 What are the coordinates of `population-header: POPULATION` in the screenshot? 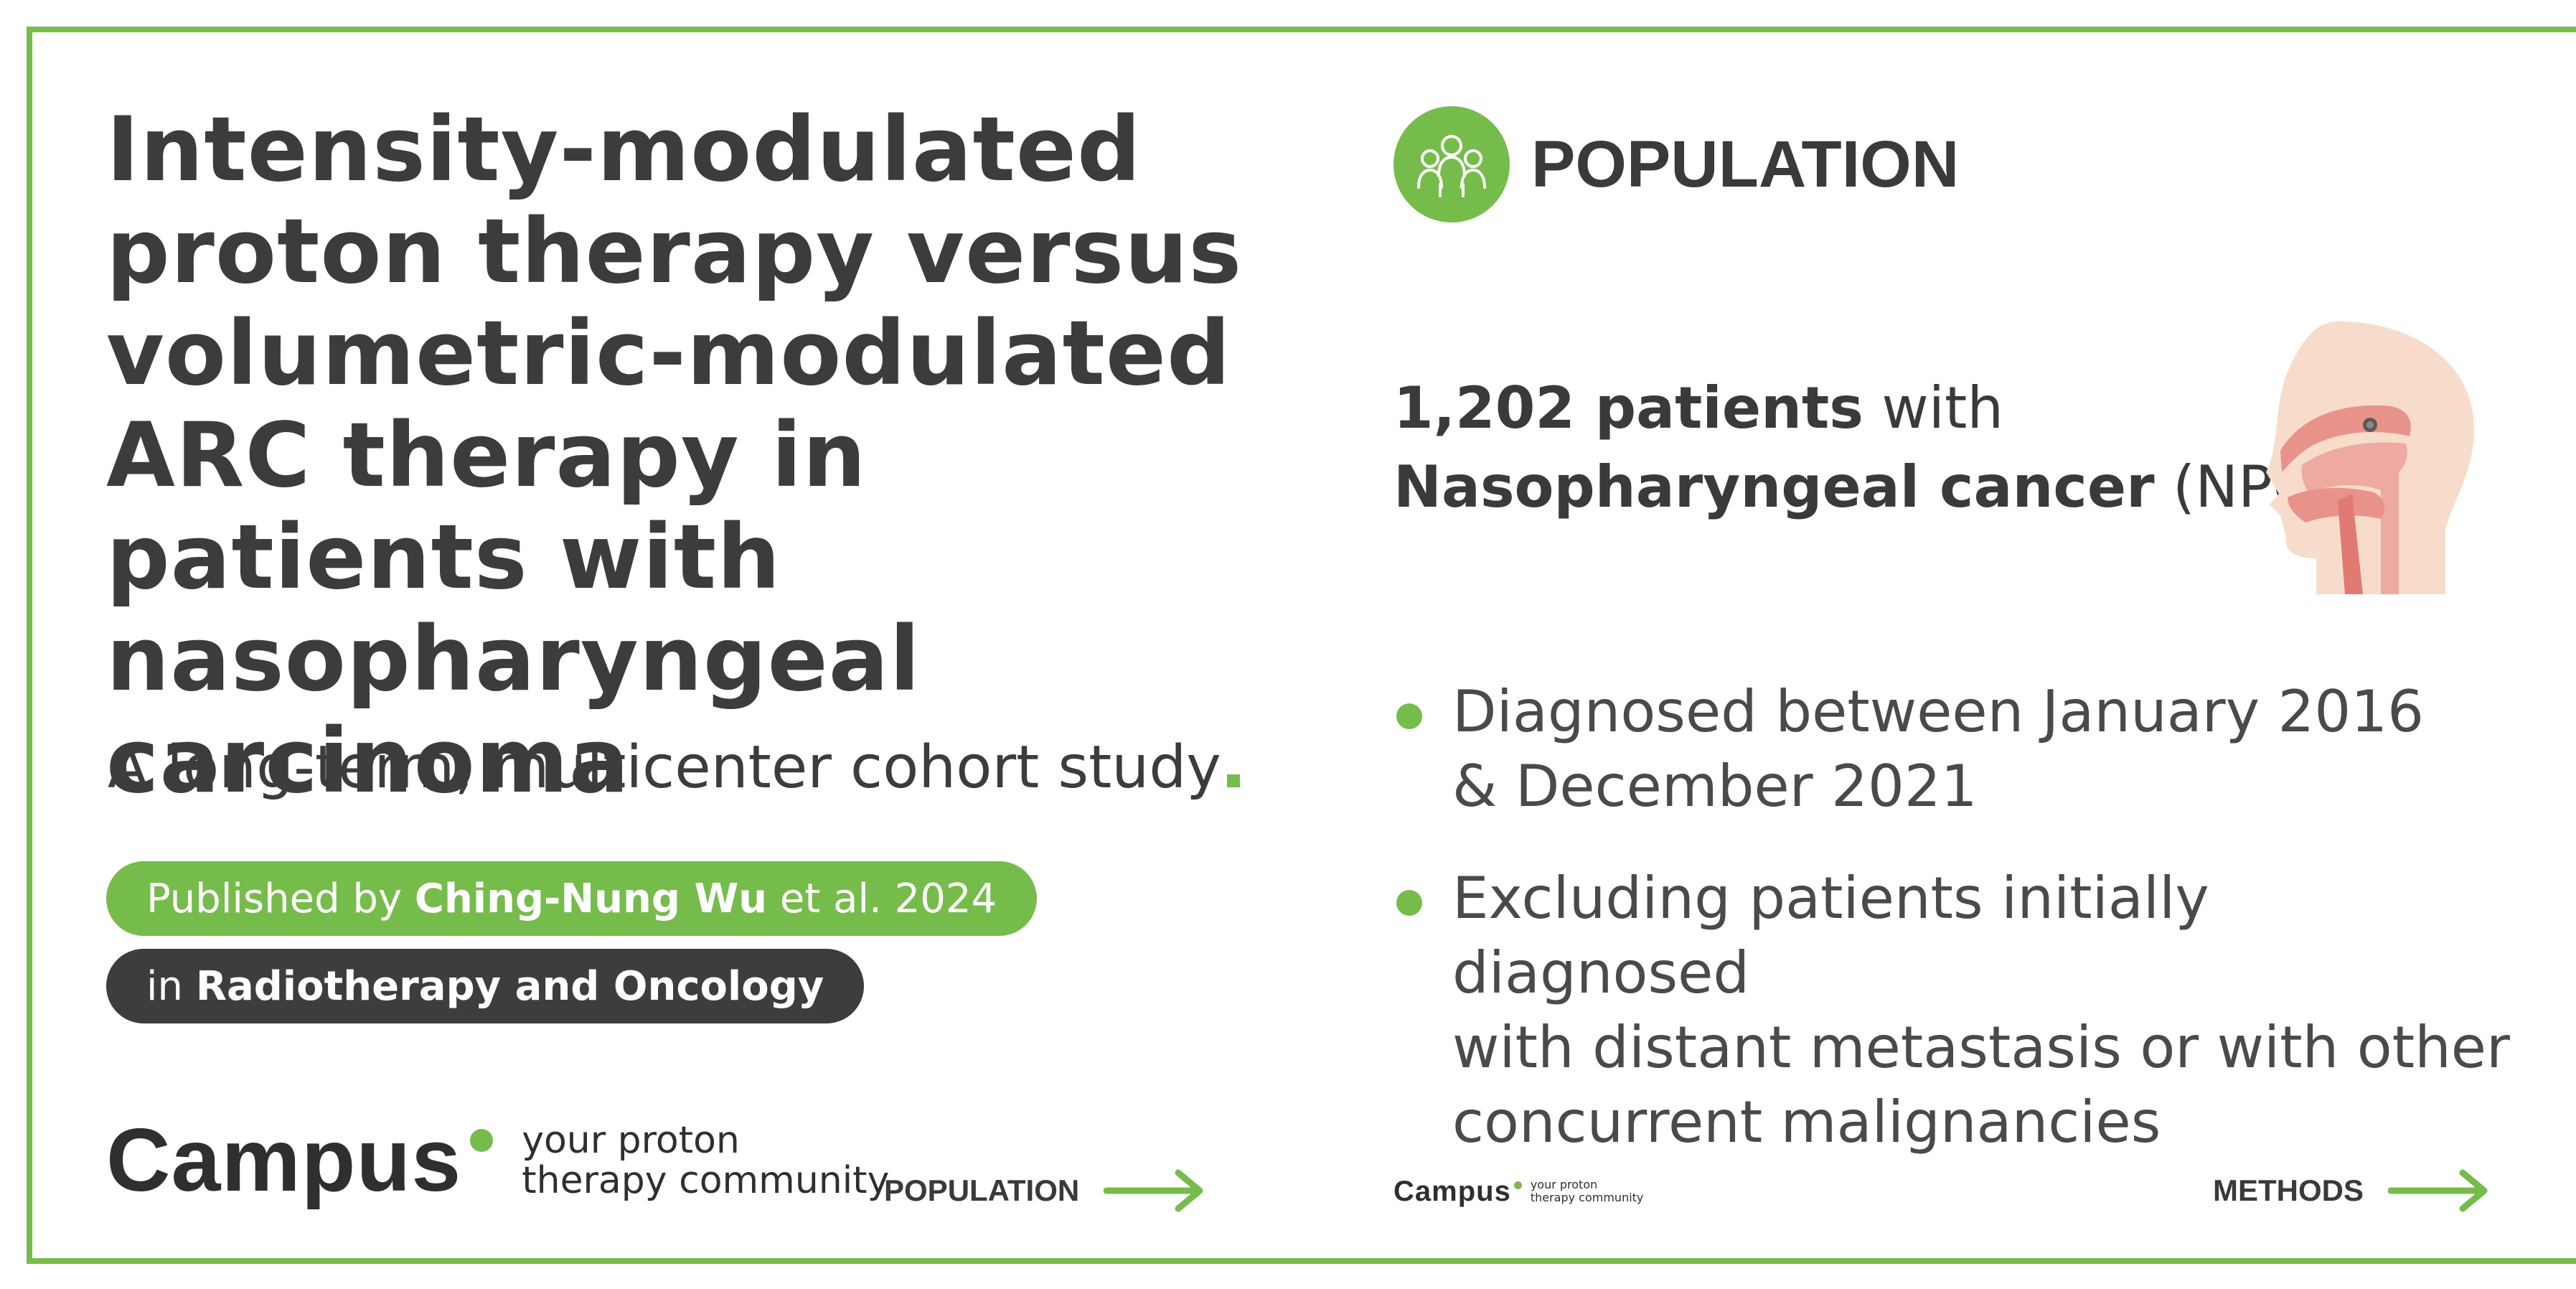 It's located at (1676, 164).